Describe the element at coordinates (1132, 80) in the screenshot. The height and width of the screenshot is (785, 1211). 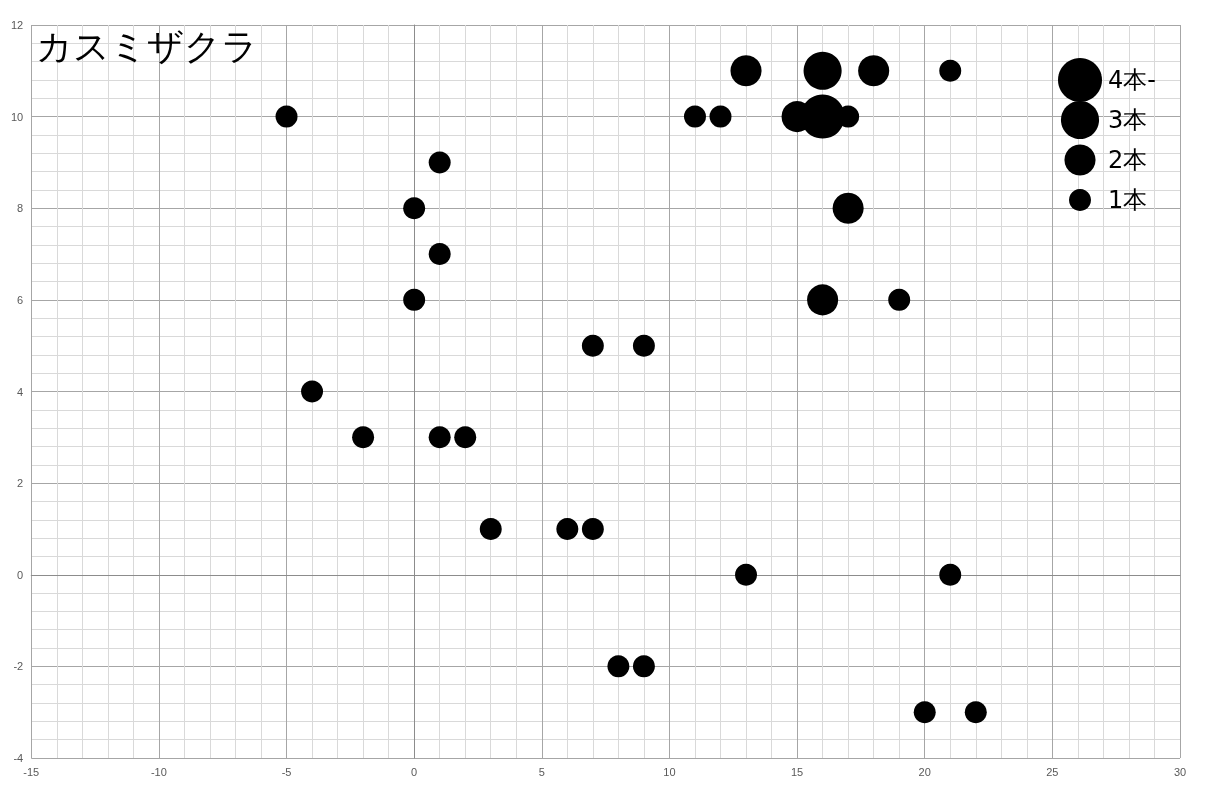
I see `legend-label: 4本-` at that location.